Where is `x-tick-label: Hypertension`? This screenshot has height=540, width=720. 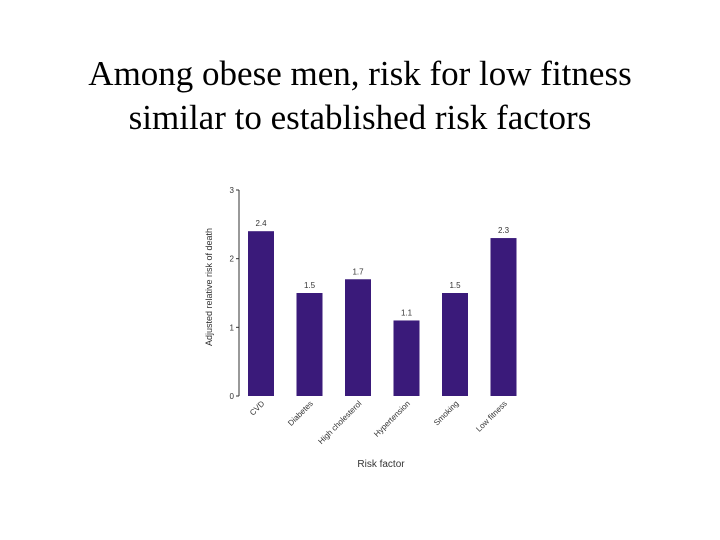
x-tick-label: Hypertension is located at coordinates (392, 419).